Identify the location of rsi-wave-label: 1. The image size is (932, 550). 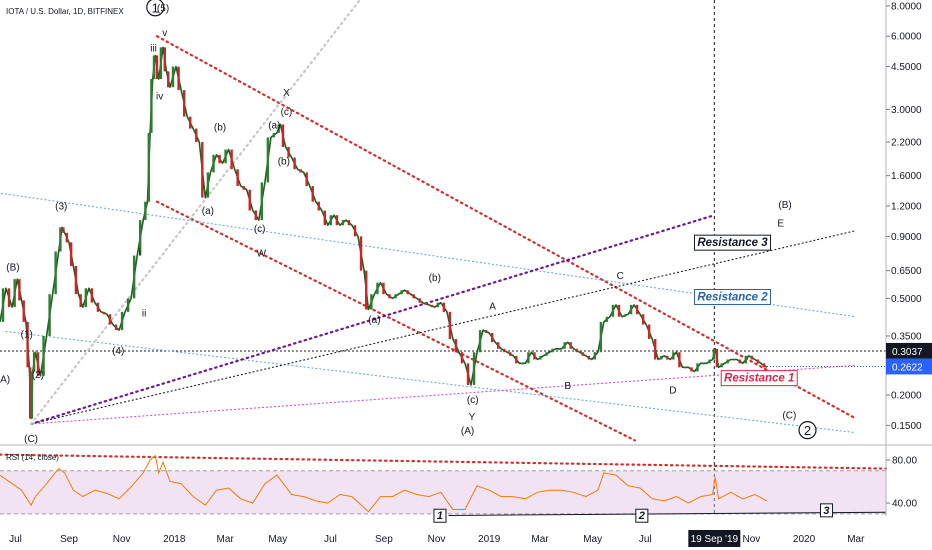
(440, 515).